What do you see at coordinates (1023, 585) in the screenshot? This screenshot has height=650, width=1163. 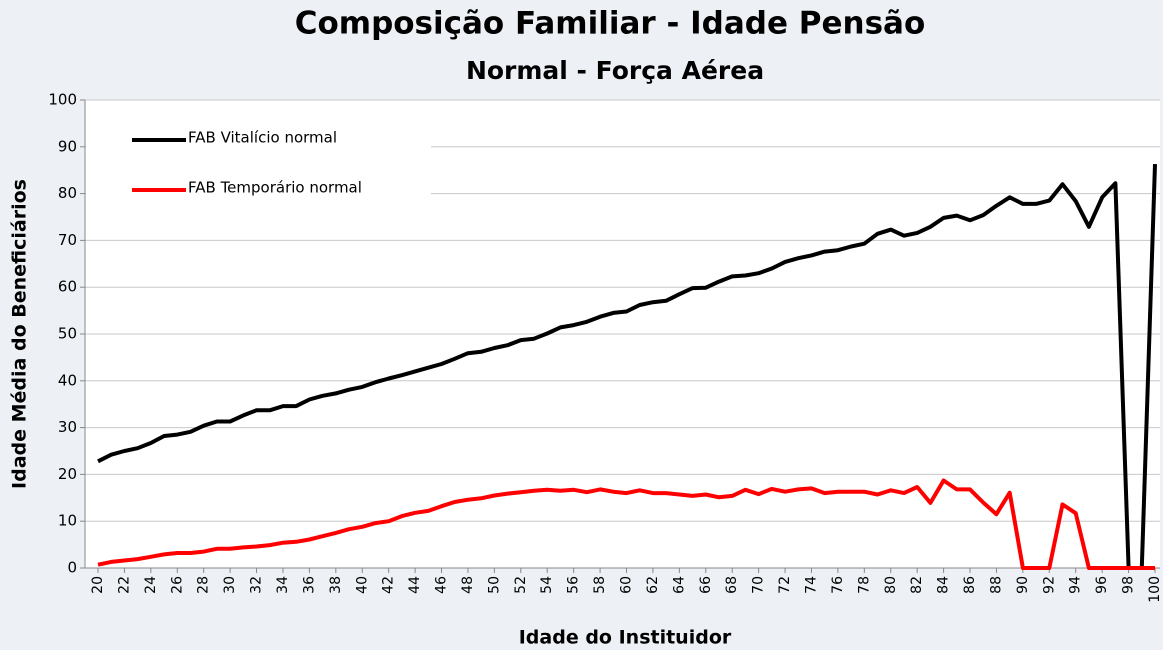 I see `x-tick-label: 90` at bounding box center [1023, 585].